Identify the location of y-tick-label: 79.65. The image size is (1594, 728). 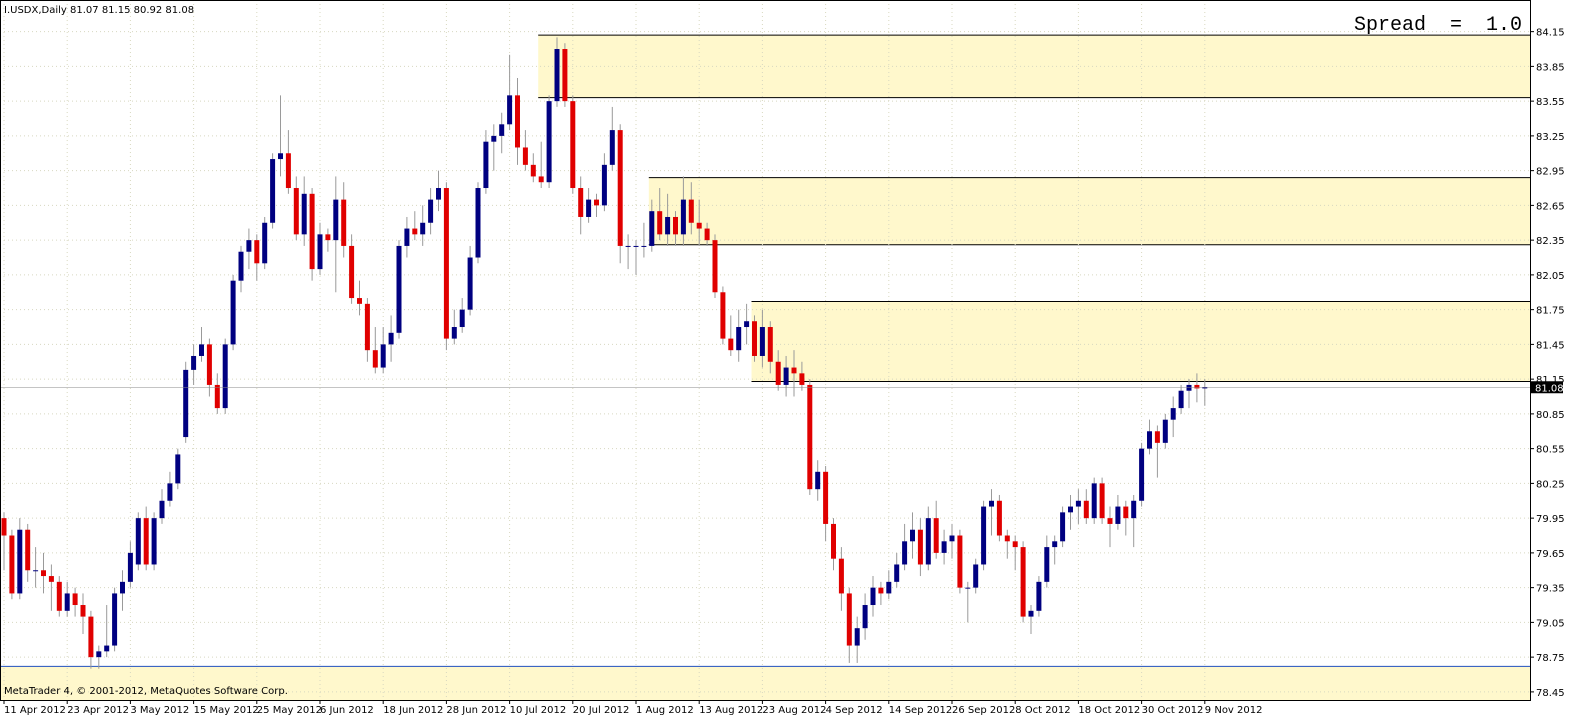
(1550, 554).